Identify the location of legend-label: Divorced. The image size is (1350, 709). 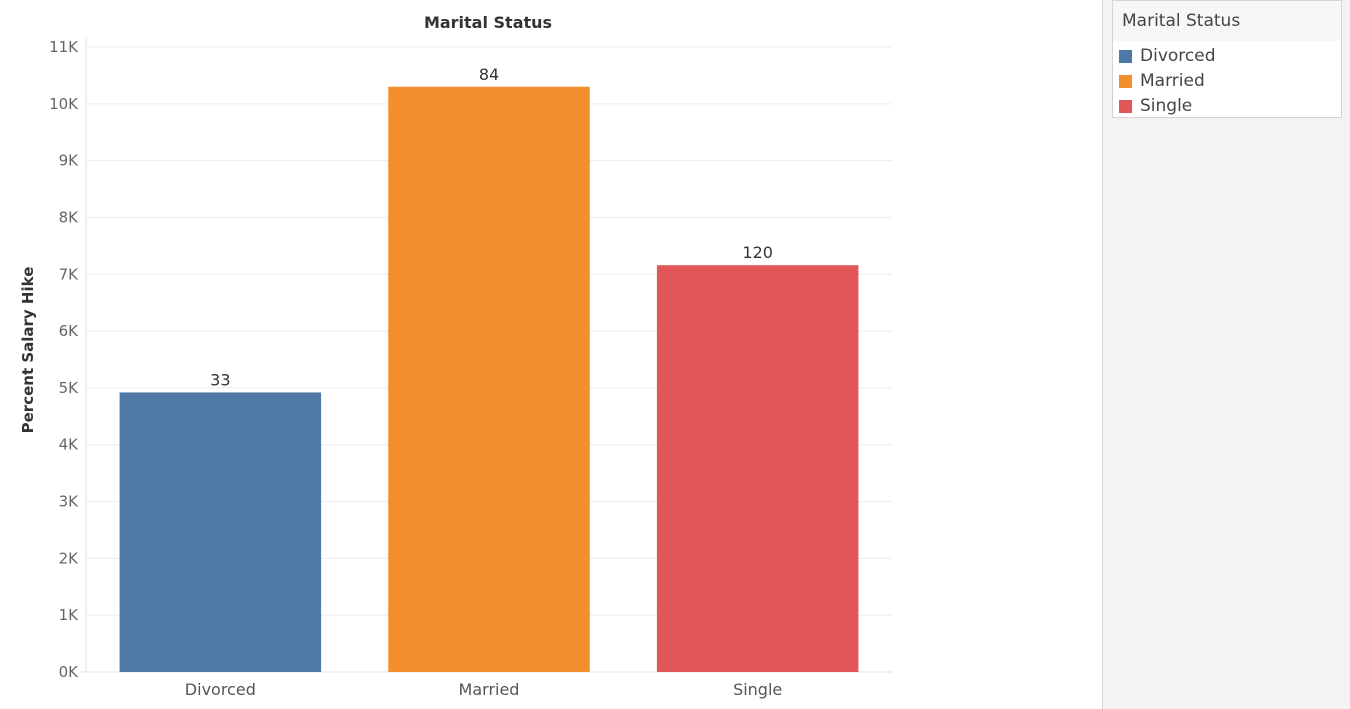
(1178, 56).